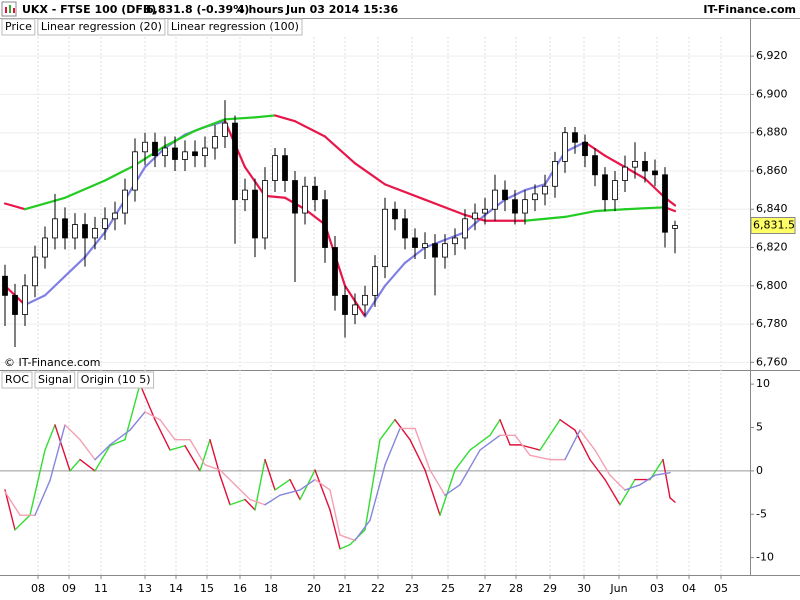 Image resolution: width=800 pixels, height=600 pixels. I want to click on y-tick-label: 6,800, so click(772, 285).